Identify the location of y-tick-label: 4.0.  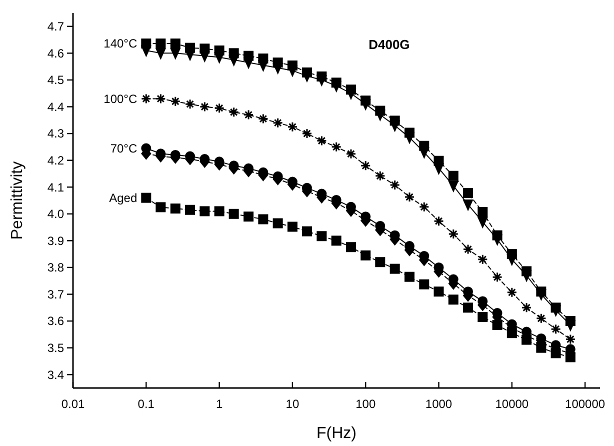
(55, 214).